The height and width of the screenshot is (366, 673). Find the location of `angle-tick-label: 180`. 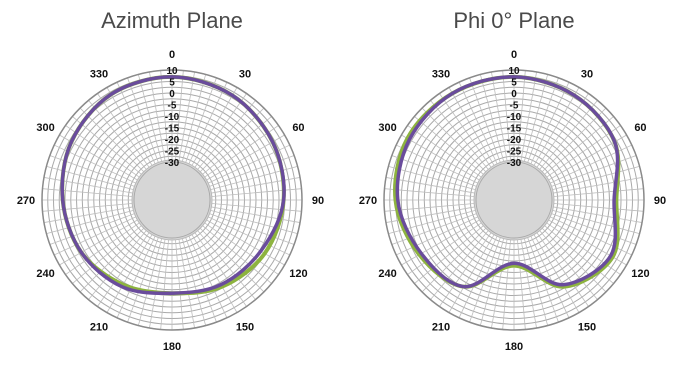

angle-tick-label: 180 is located at coordinates (514, 347).